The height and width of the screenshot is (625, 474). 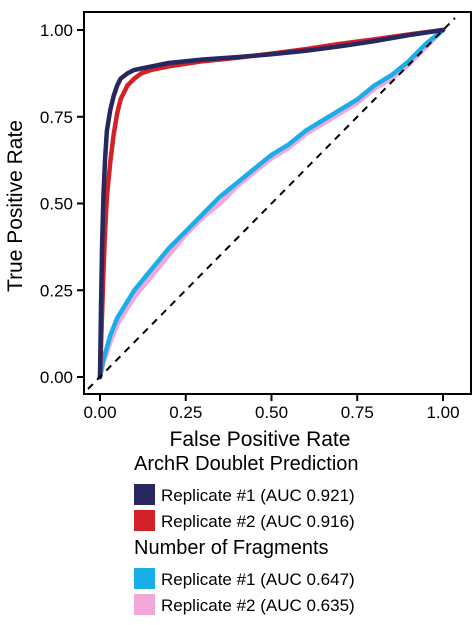 I want to click on x-tick-label: 0.75, so click(x=357, y=412).